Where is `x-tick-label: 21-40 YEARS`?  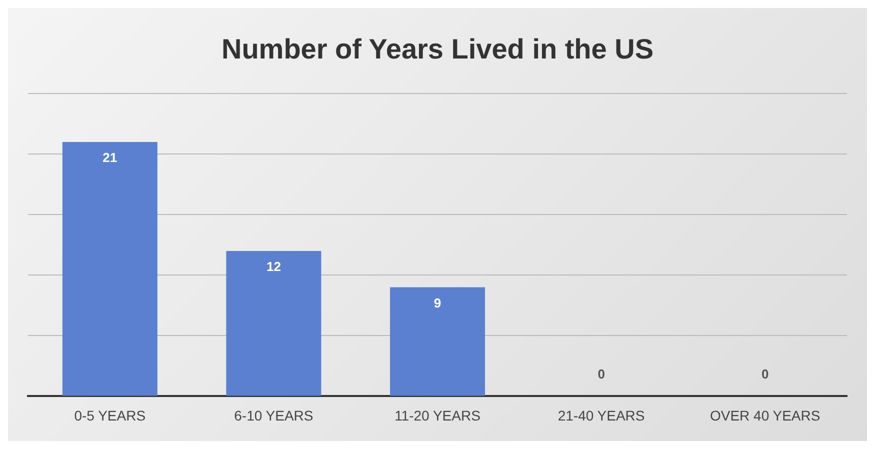
x-tick-label: 21-40 YEARS is located at coordinates (601, 415).